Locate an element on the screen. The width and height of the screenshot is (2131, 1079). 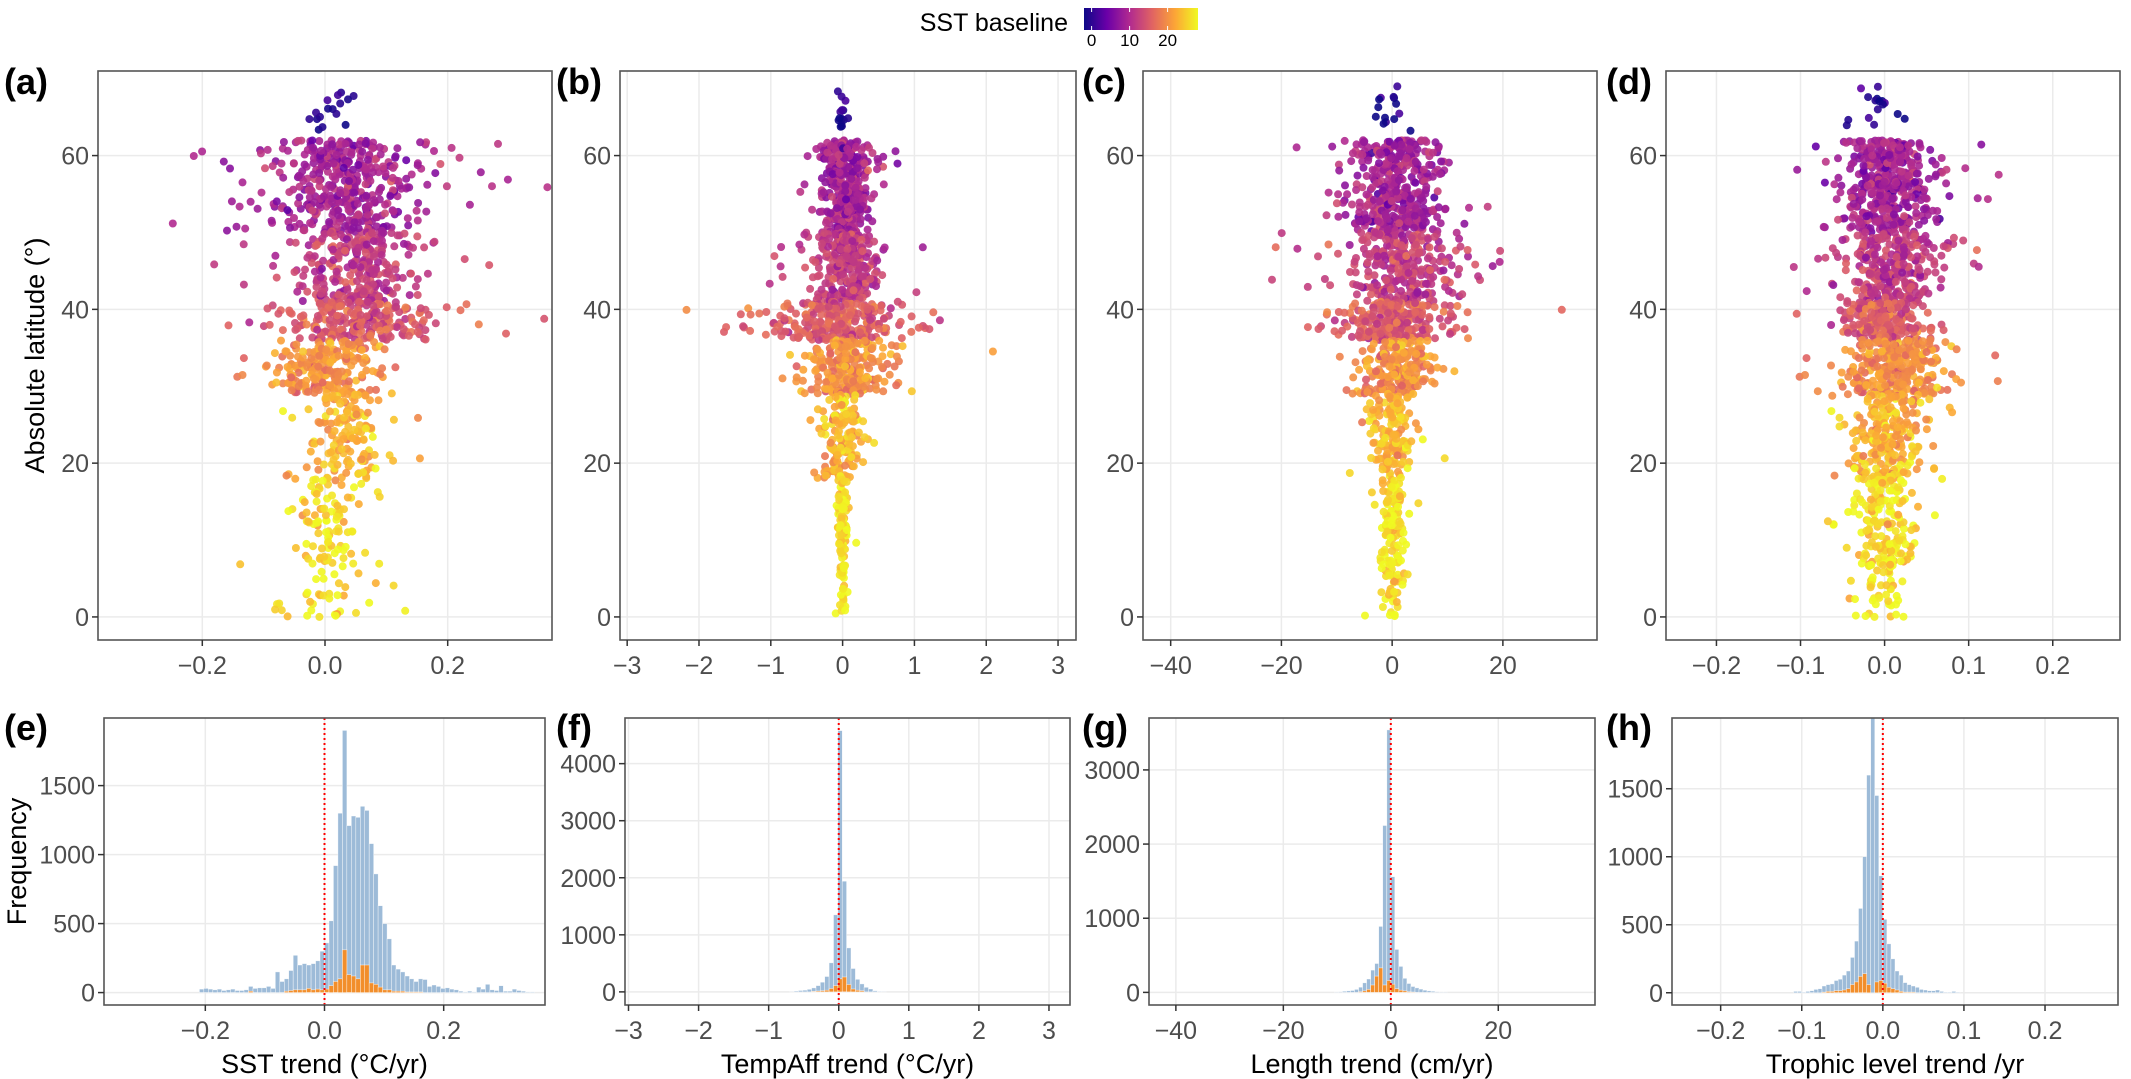
y-axis-title: Absolute latitude (°) is located at coordinates (35, 356).